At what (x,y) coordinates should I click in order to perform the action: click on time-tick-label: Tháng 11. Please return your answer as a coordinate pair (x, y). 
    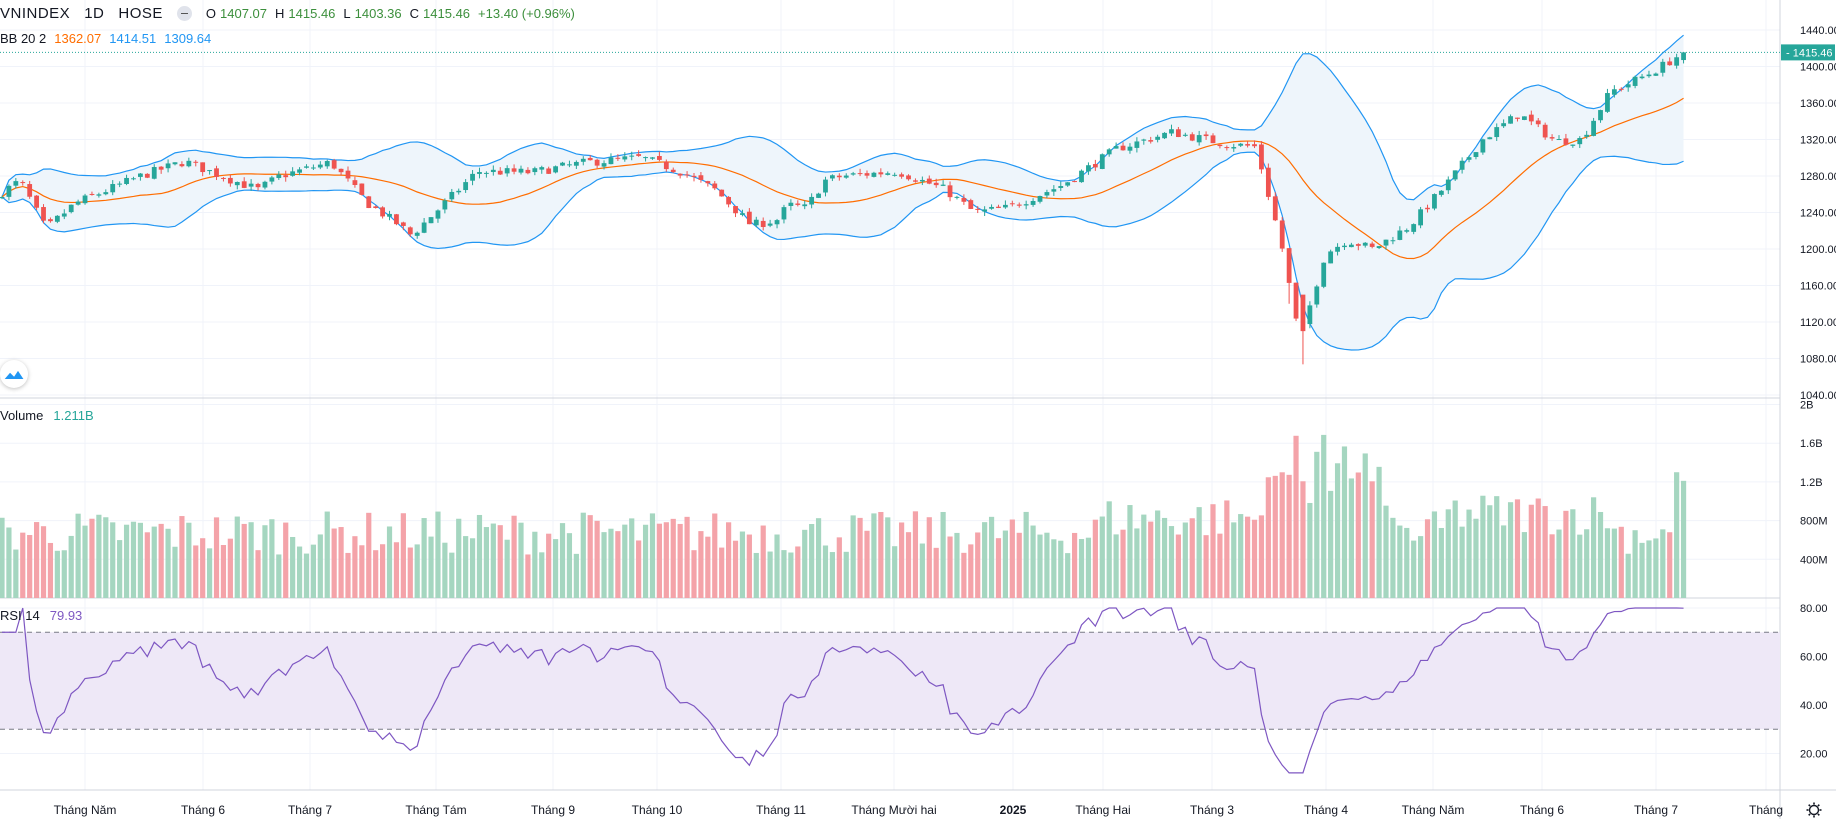
    Looking at the image, I should click on (781, 810).